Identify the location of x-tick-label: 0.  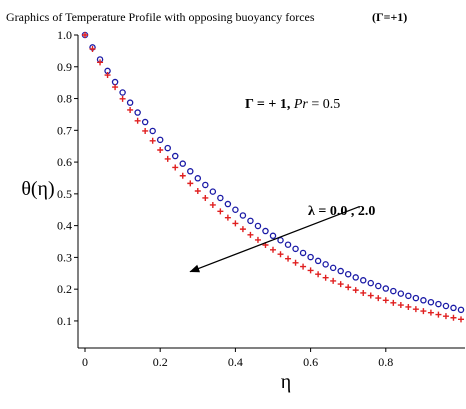
(85, 362).